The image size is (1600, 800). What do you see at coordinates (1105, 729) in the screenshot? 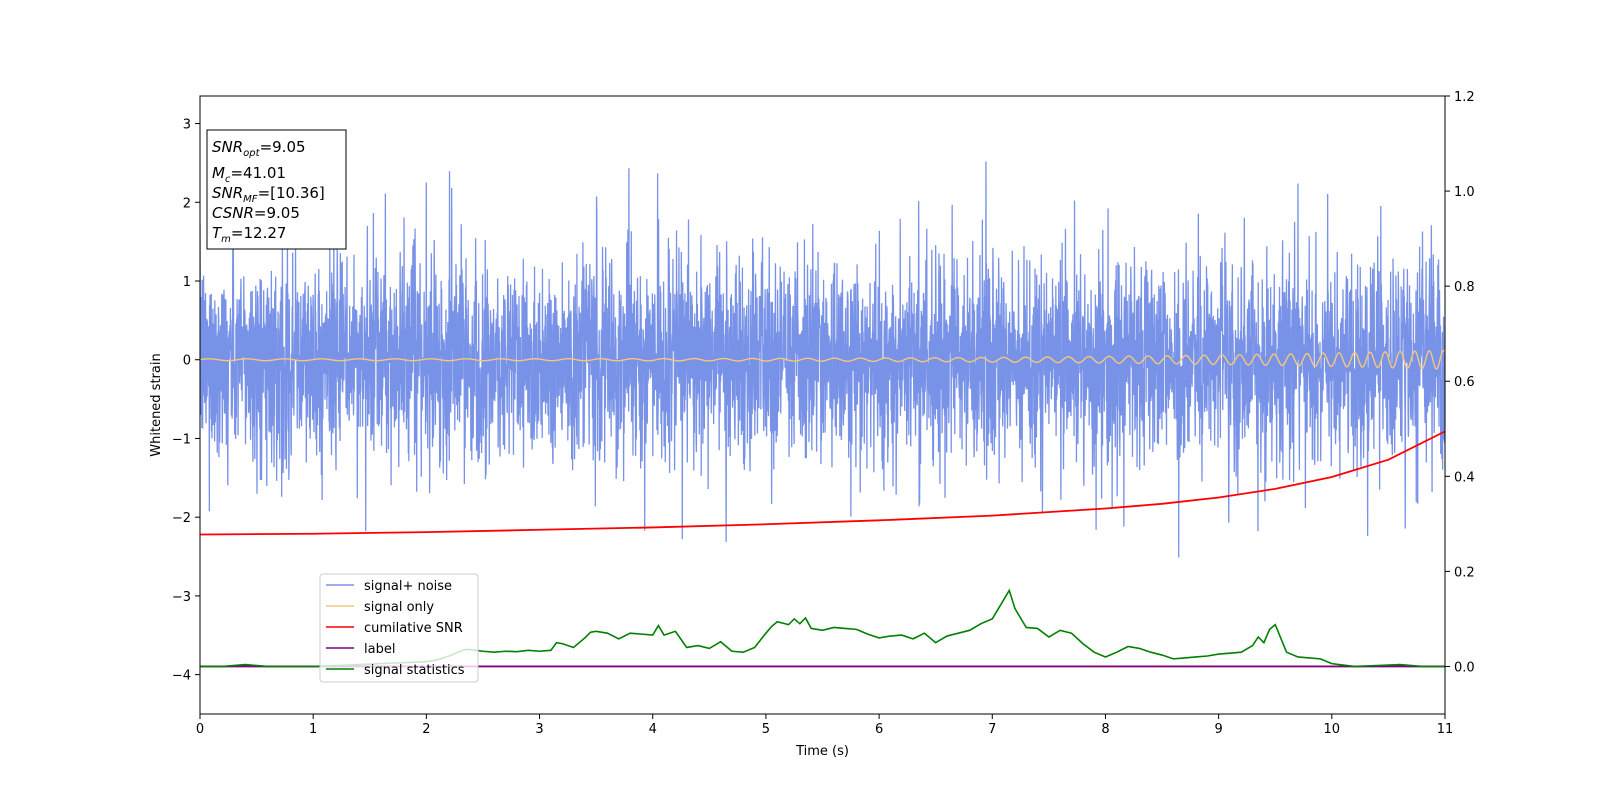
I see `x-tick-label: 8` at bounding box center [1105, 729].